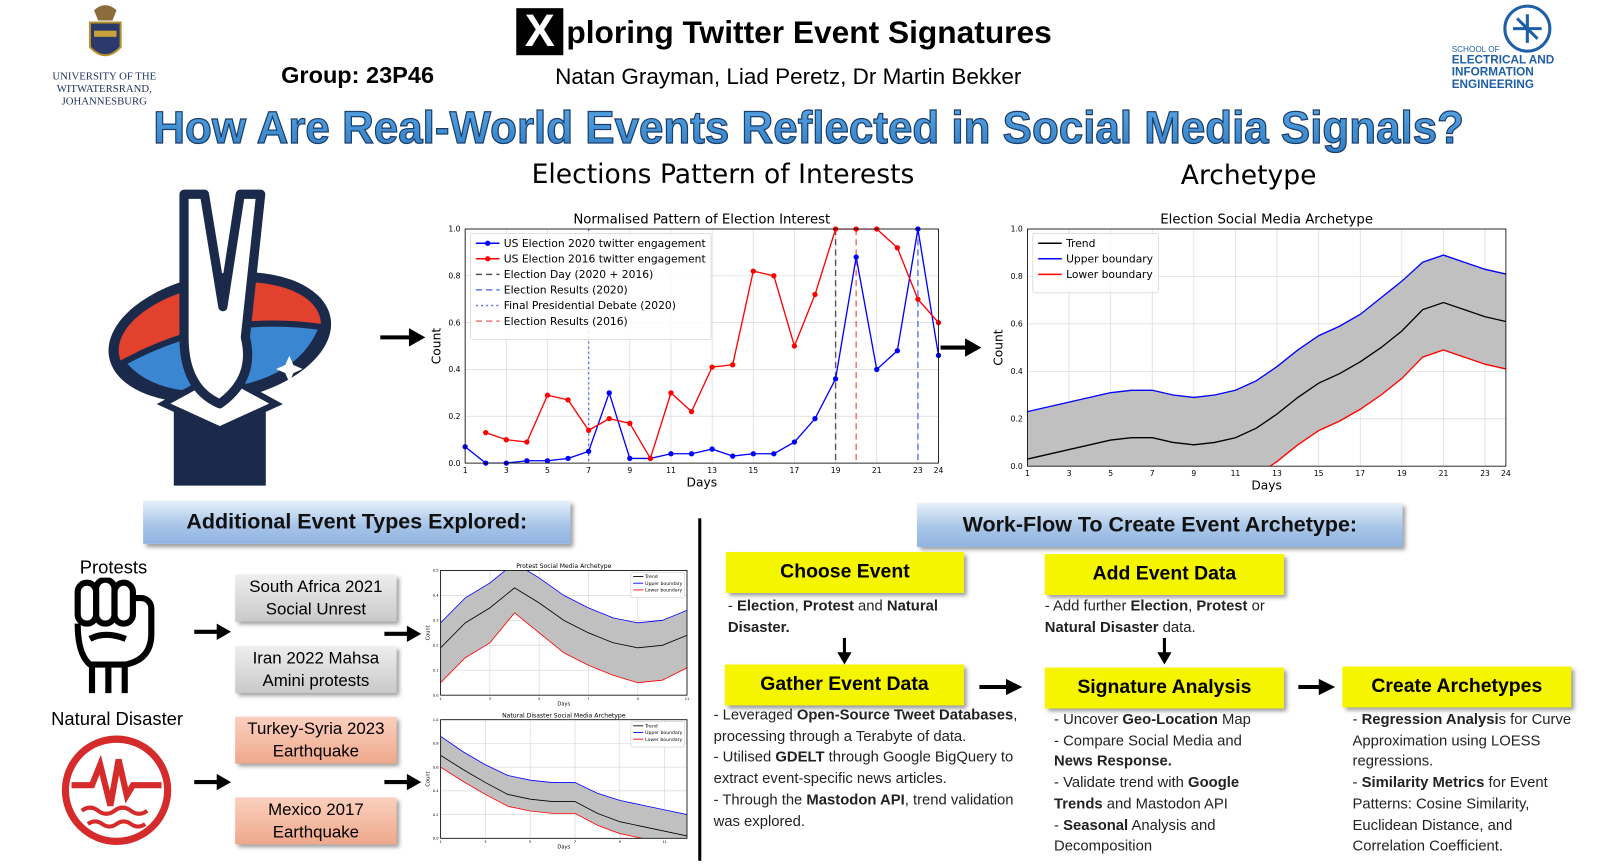 This screenshot has height=864, width=1603. I want to click on y-axis-label: Count, so click(428, 632).